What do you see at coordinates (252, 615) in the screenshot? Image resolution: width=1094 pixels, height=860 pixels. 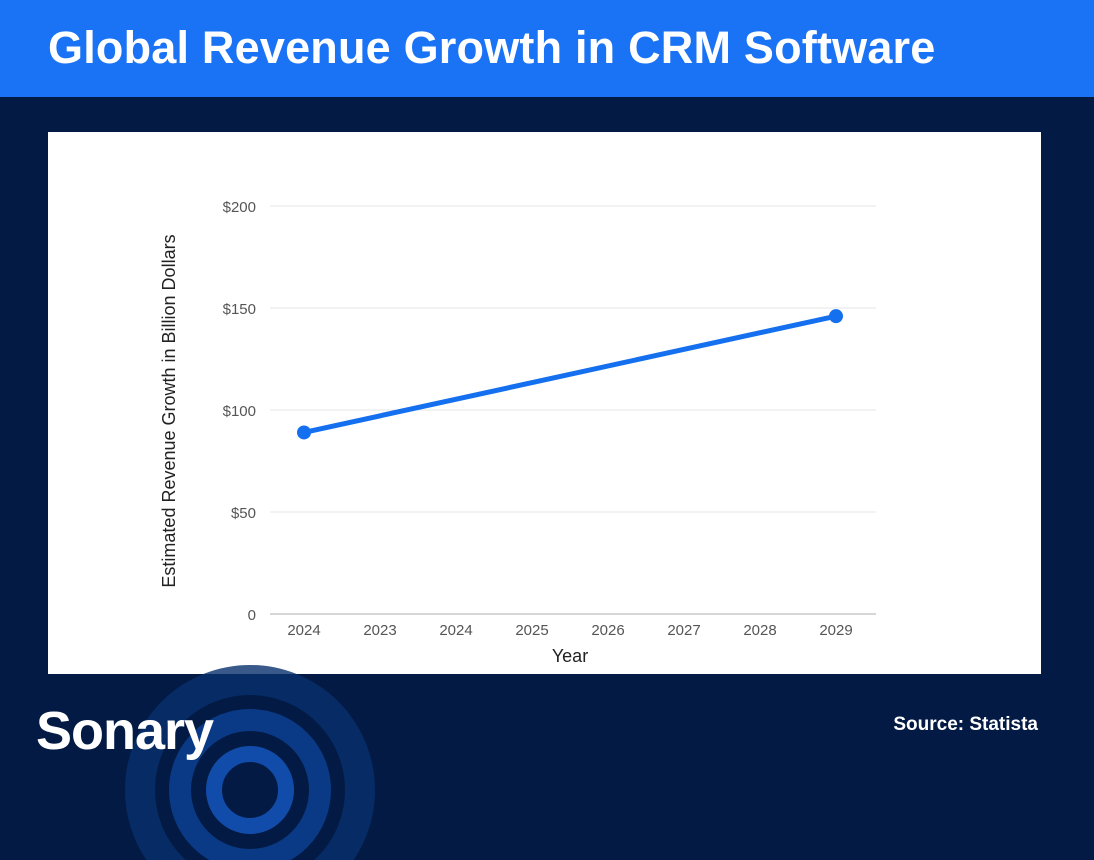 I see `y-tick-label: 0` at bounding box center [252, 615].